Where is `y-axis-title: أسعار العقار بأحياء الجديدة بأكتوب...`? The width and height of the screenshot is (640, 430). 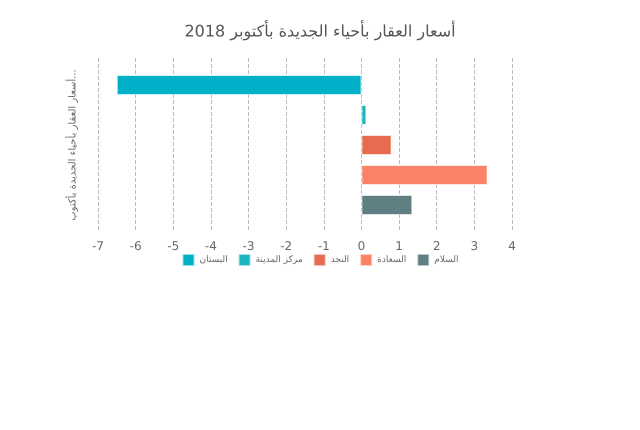
y-axis-title: أسعار العقار بأحياء الجديدة بأكتوب... is located at coordinates (71, 145).